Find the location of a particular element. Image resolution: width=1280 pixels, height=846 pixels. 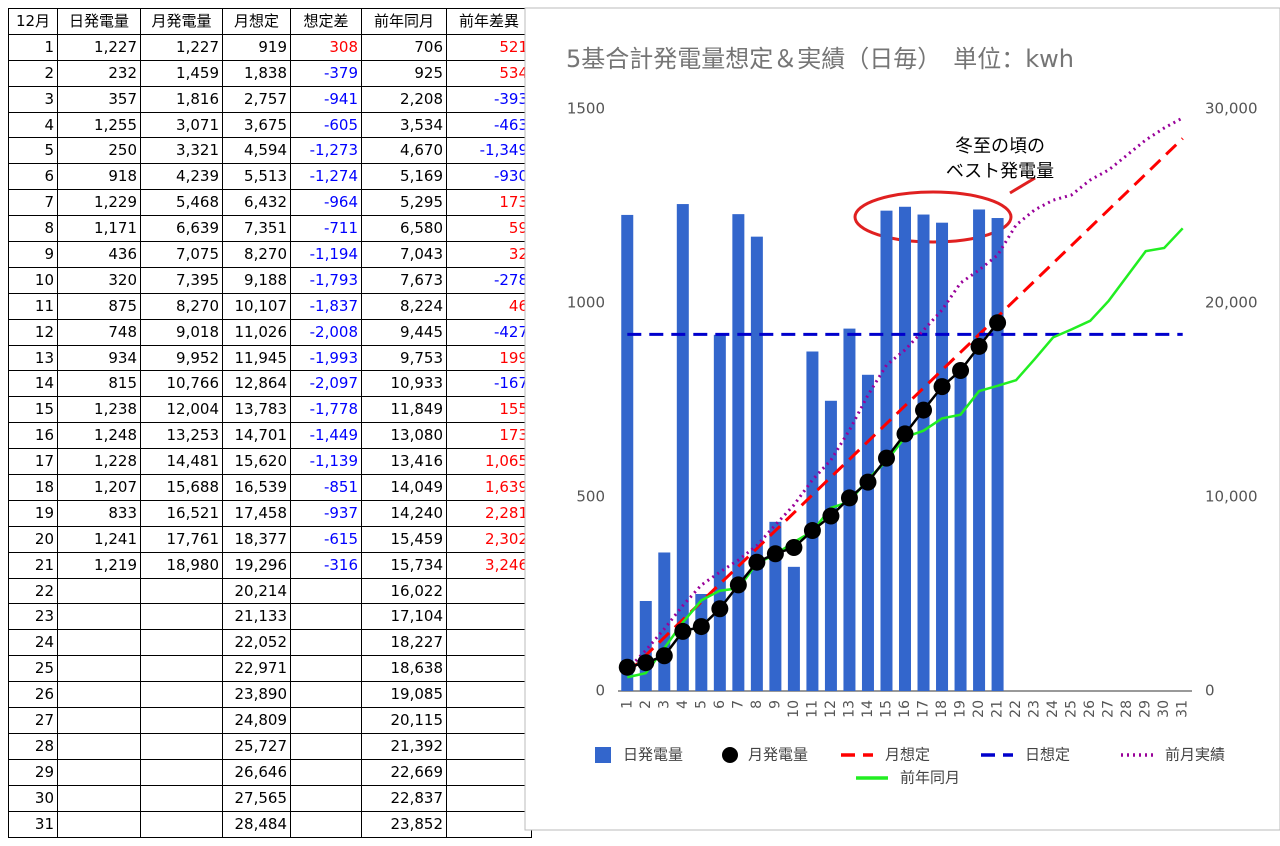

table-row: 25 22,971 18,638 is located at coordinates (270, 669).